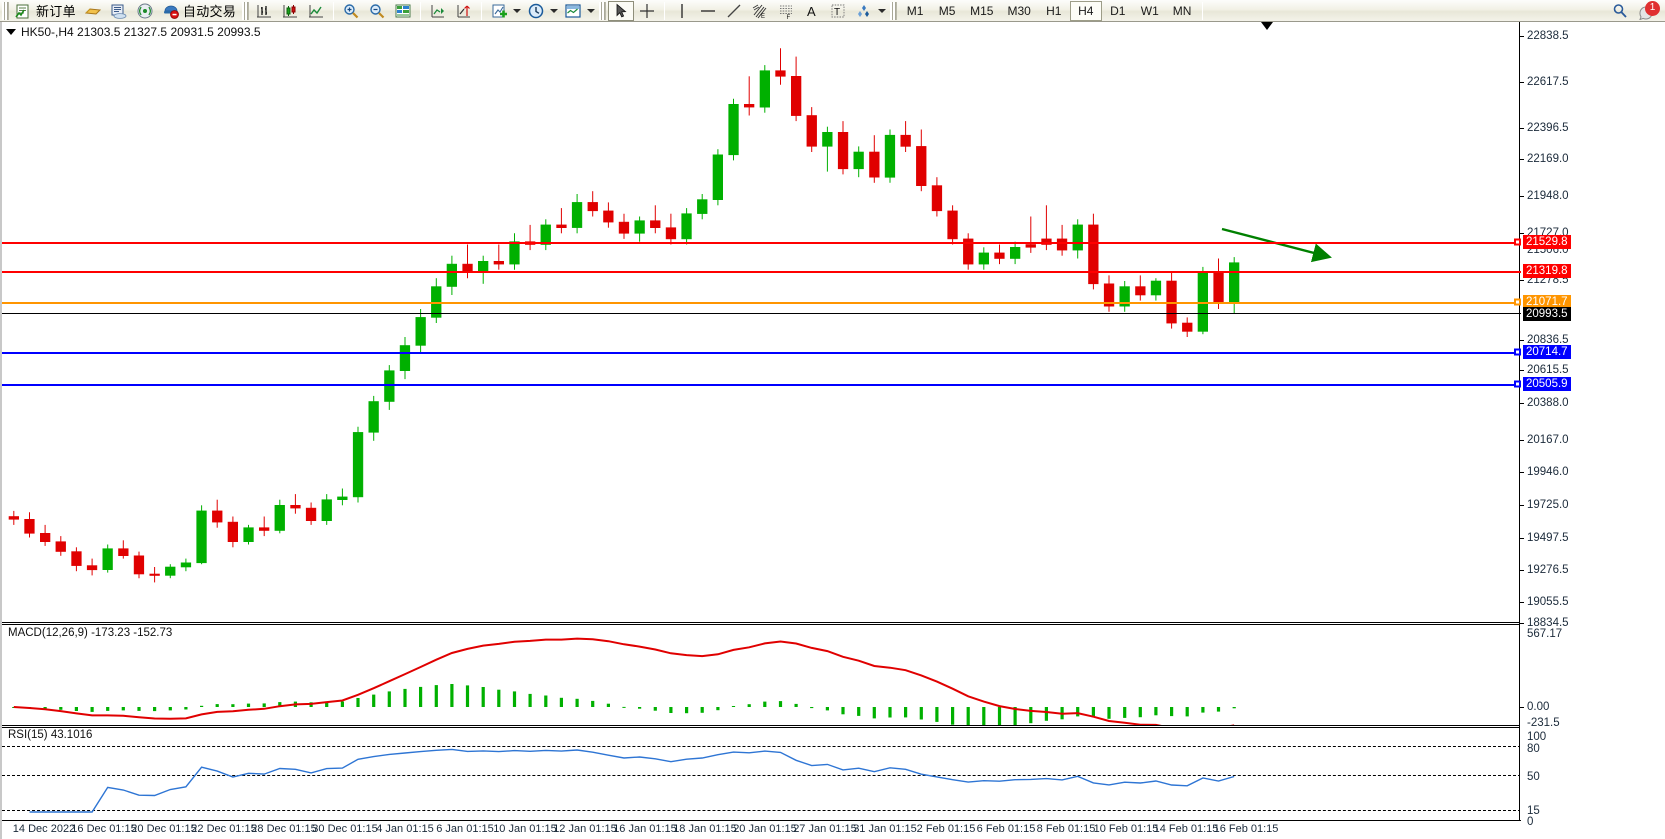  I want to click on templates-icon, so click(573, 10).